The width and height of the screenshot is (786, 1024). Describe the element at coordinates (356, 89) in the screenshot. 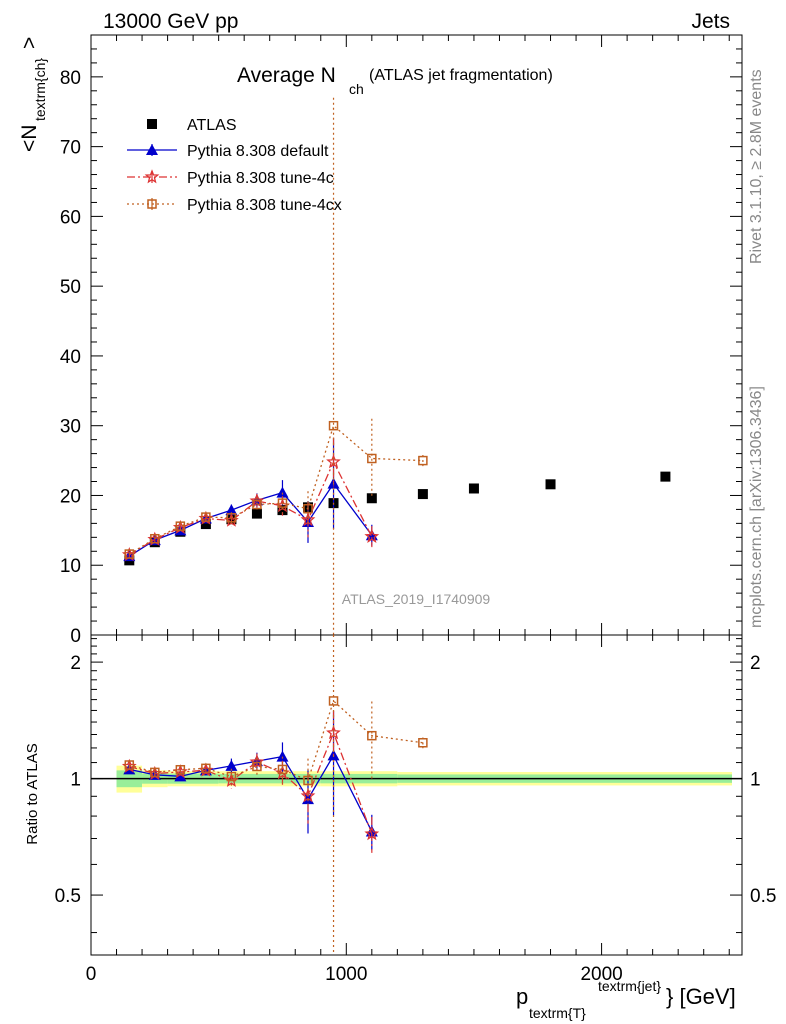

I see `title-sub: ch` at that location.